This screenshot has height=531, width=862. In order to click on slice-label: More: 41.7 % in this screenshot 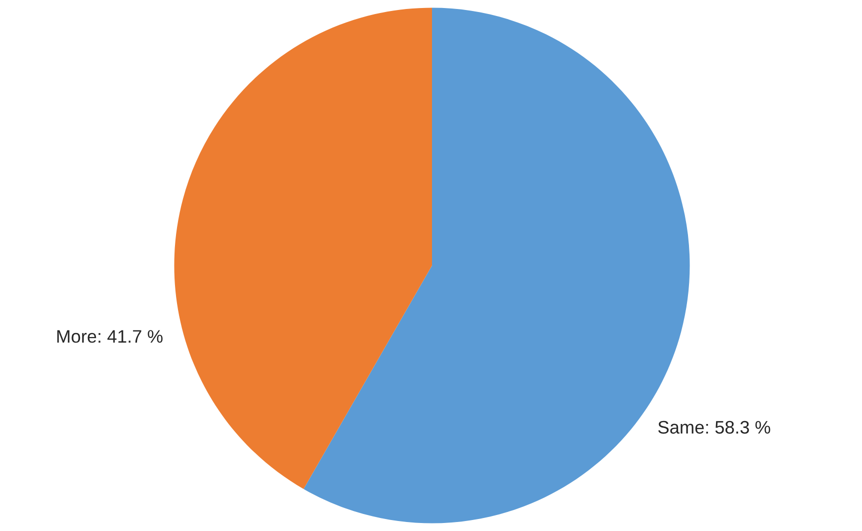, I will do `click(110, 336)`.